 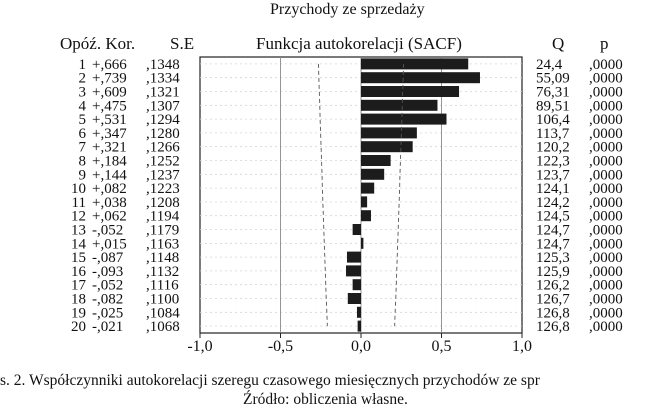 I want to click on q-value-label: 124,1, so click(x=553, y=189).